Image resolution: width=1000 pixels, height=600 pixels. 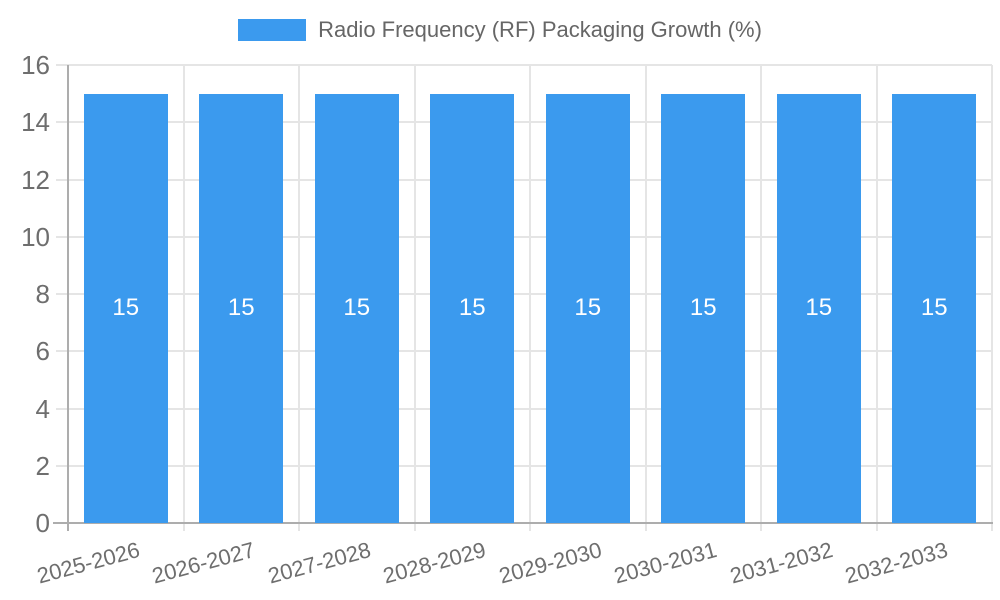 I want to click on y-tick-label: 0, so click(x=42, y=523).